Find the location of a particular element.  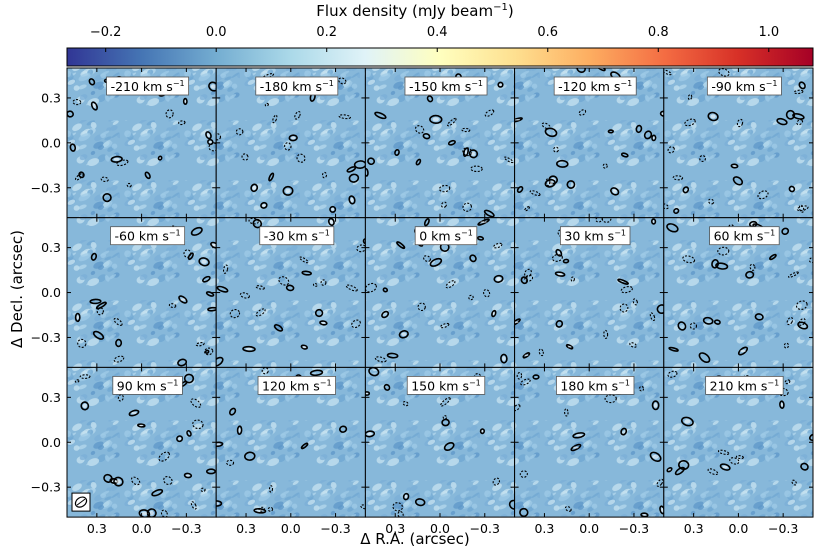

channel-panel: 60 km s−1 is located at coordinates (738, 292).